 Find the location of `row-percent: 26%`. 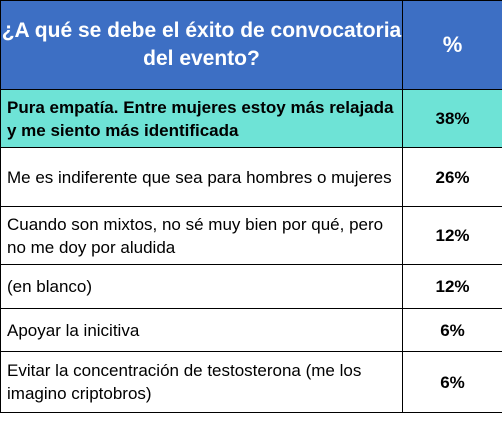

row-percent: 26% is located at coordinates (452, 177).